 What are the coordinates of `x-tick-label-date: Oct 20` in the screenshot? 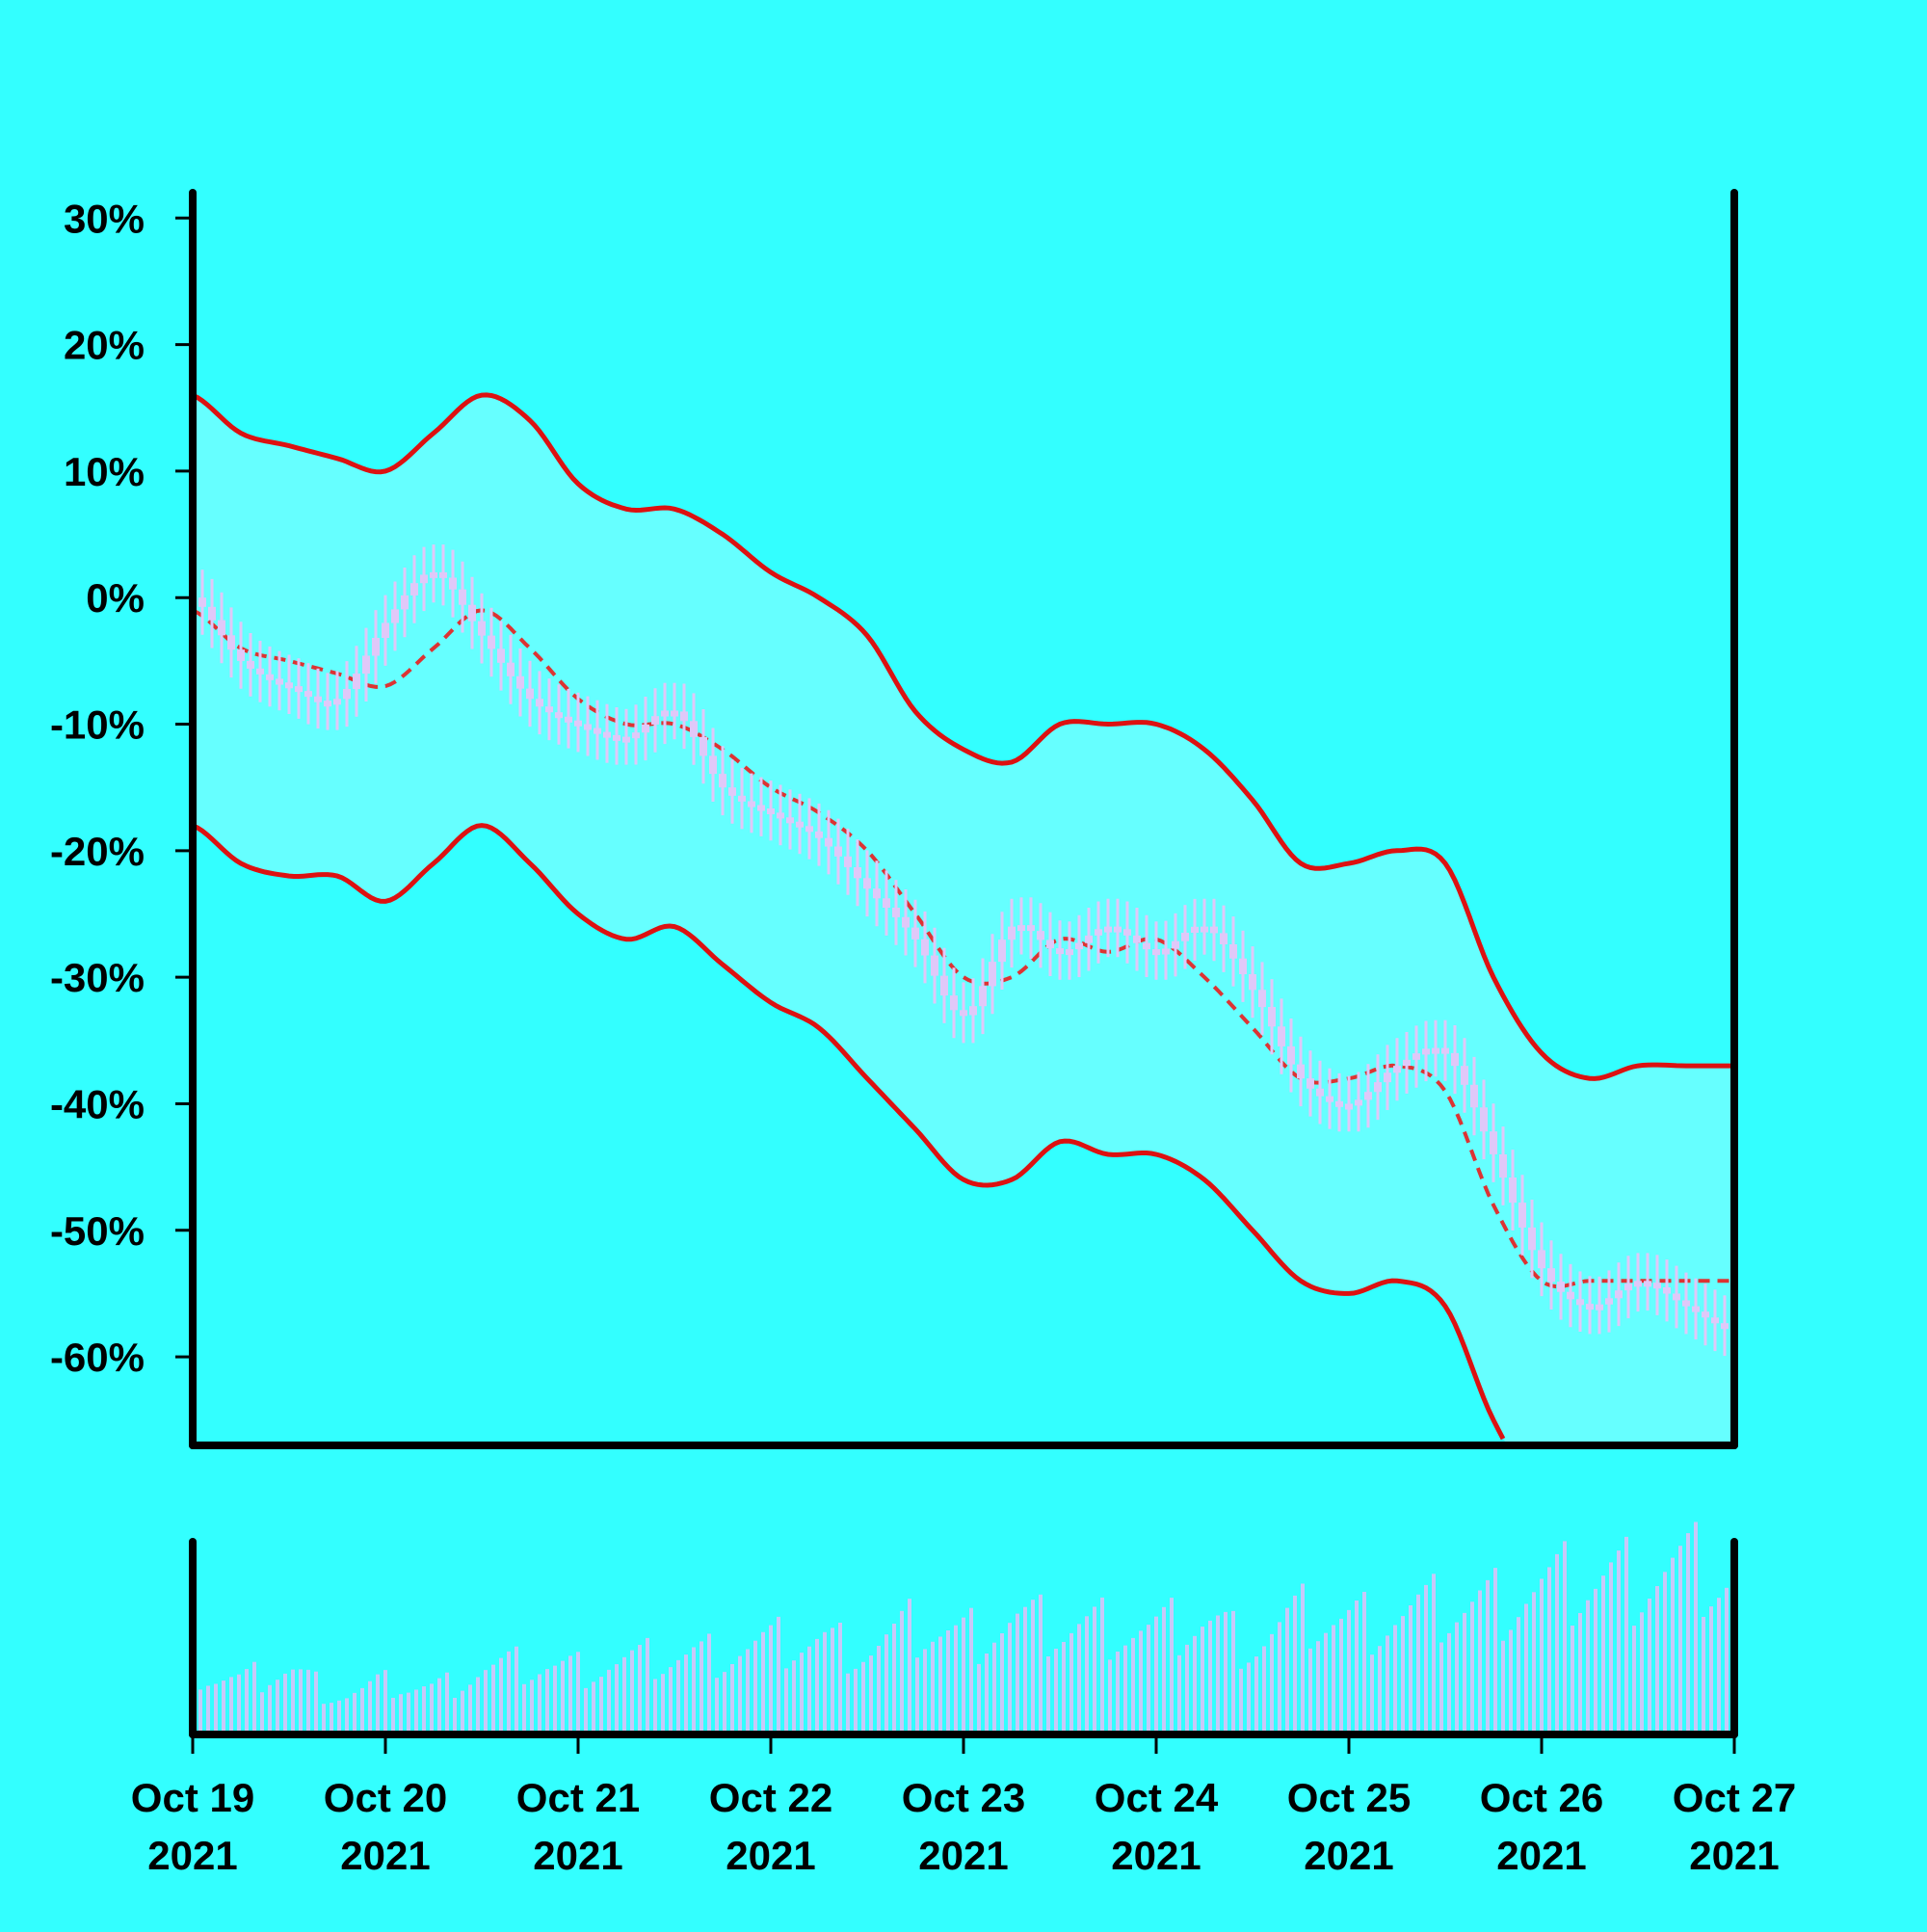 It's located at (385, 1797).